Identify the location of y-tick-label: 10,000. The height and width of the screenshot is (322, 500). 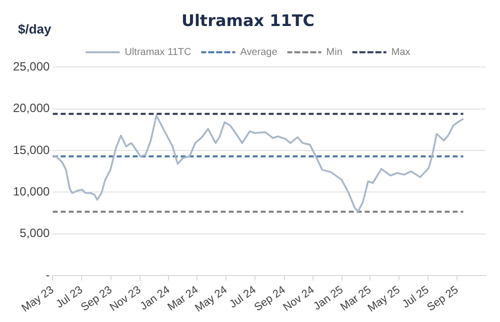
(31, 191).